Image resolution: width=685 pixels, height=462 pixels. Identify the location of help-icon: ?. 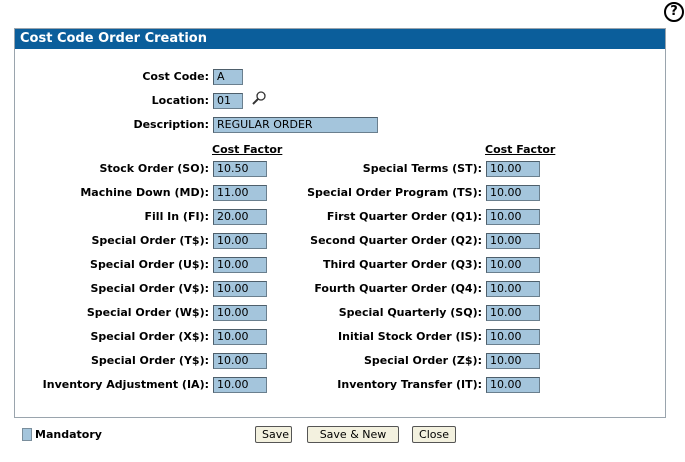
(674, 12).